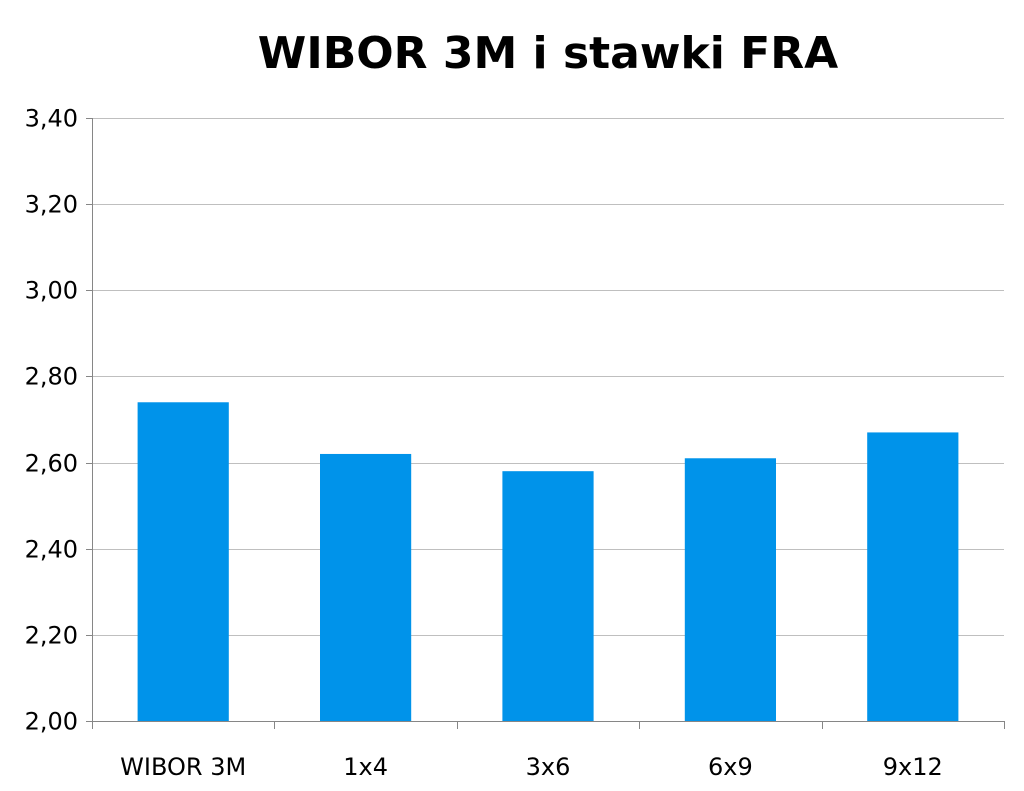 This screenshot has width=1024, height=791. I want to click on chart-title: WIBOR 3M i stawki FRA, so click(548, 53).